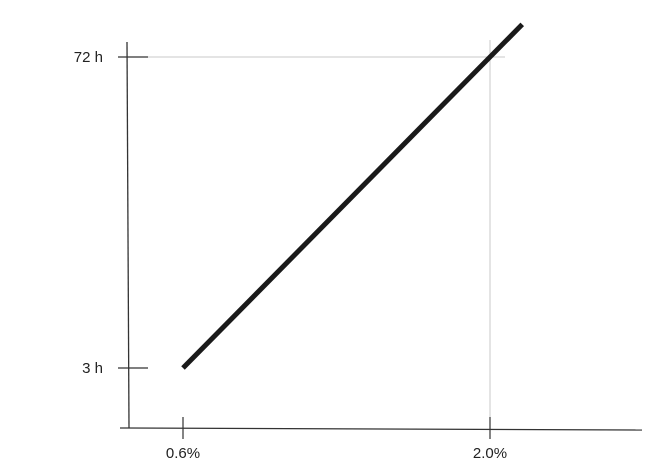 This screenshot has width=656, height=468. Describe the element at coordinates (381, 429) in the screenshot. I see `x-axis` at that location.